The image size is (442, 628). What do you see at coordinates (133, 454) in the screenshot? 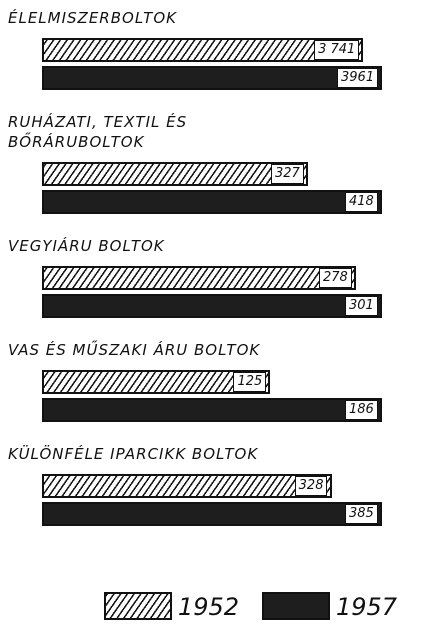
I see `category-label: KÜLÖNFÉLE IPARCIKK BOLTOK` at bounding box center [133, 454].